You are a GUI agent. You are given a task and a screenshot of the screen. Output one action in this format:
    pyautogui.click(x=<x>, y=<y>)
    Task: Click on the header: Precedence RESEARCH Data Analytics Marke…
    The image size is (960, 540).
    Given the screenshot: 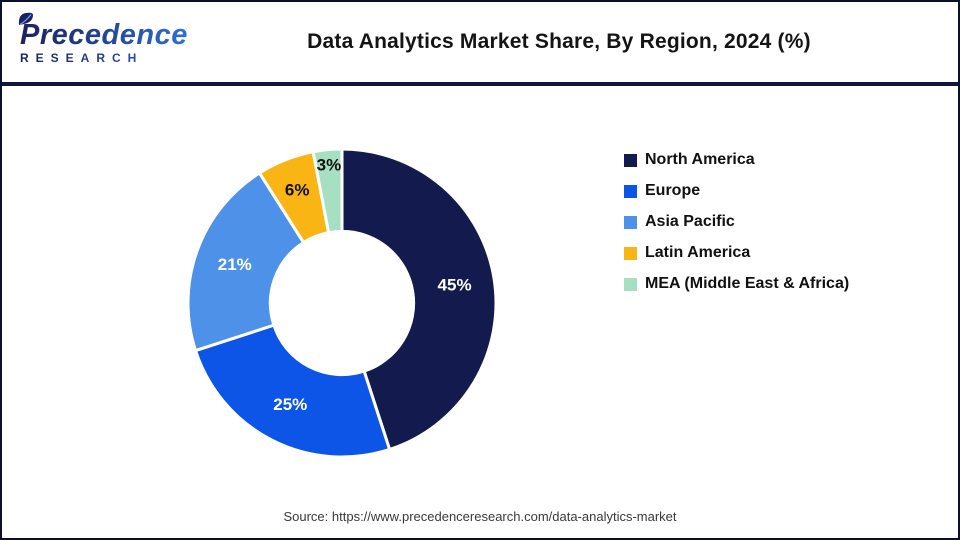 What is the action you would take?
    pyautogui.click(x=480, y=42)
    